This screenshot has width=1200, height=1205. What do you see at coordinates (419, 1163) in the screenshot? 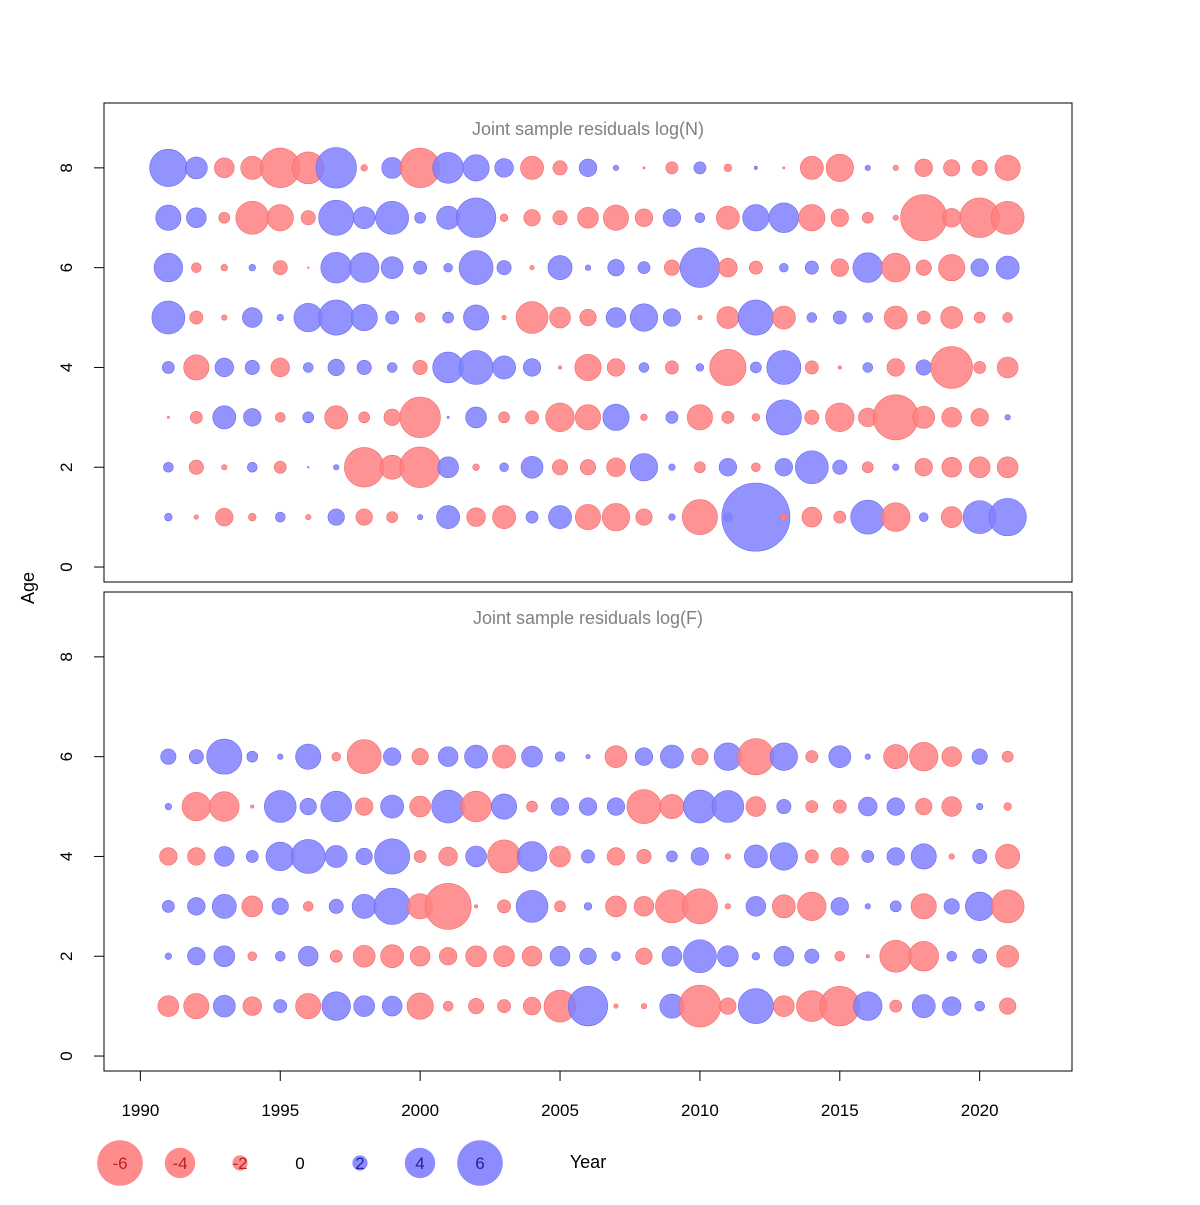
I see `legend-label: 4` at bounding box center [419, 1163].